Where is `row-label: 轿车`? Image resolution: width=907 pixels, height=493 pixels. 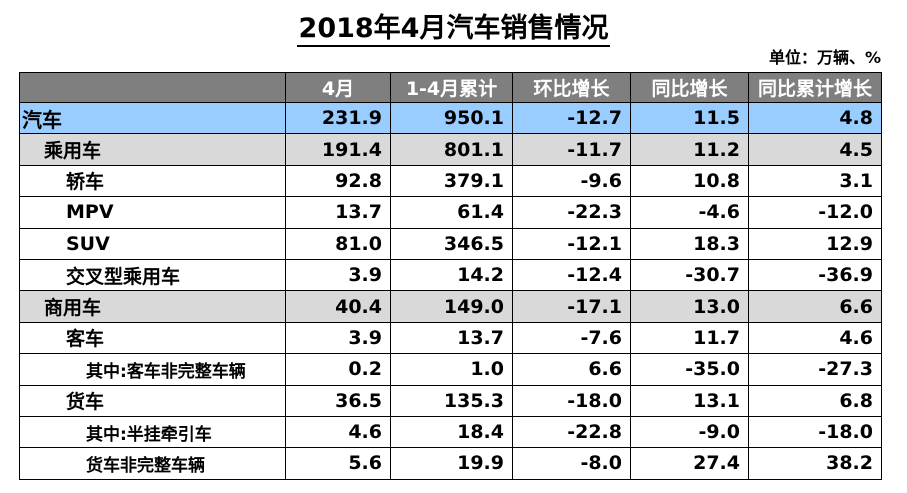
row-label: 轿车 is located at coordinates (152, 181).